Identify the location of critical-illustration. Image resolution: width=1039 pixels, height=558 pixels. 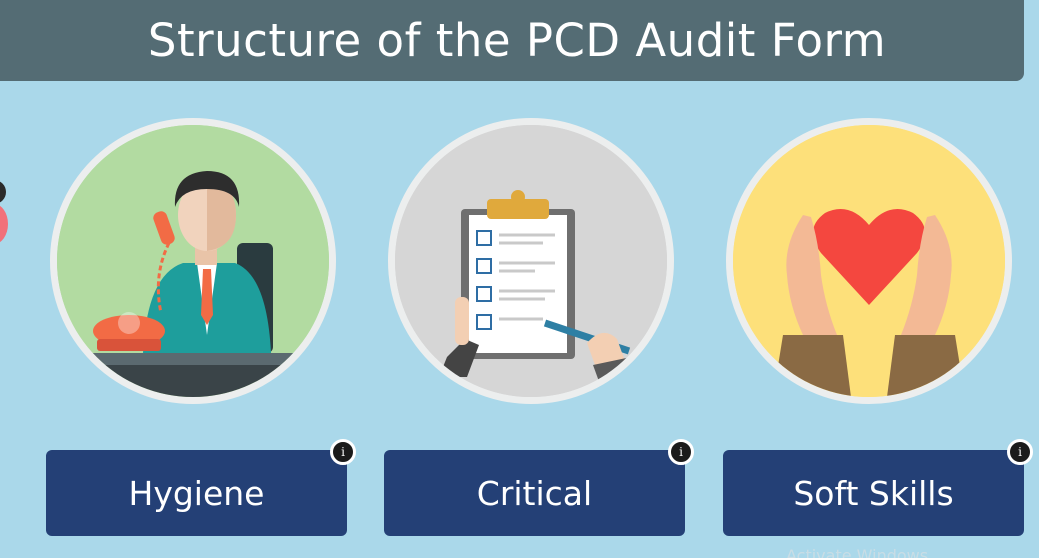
(531, 261).